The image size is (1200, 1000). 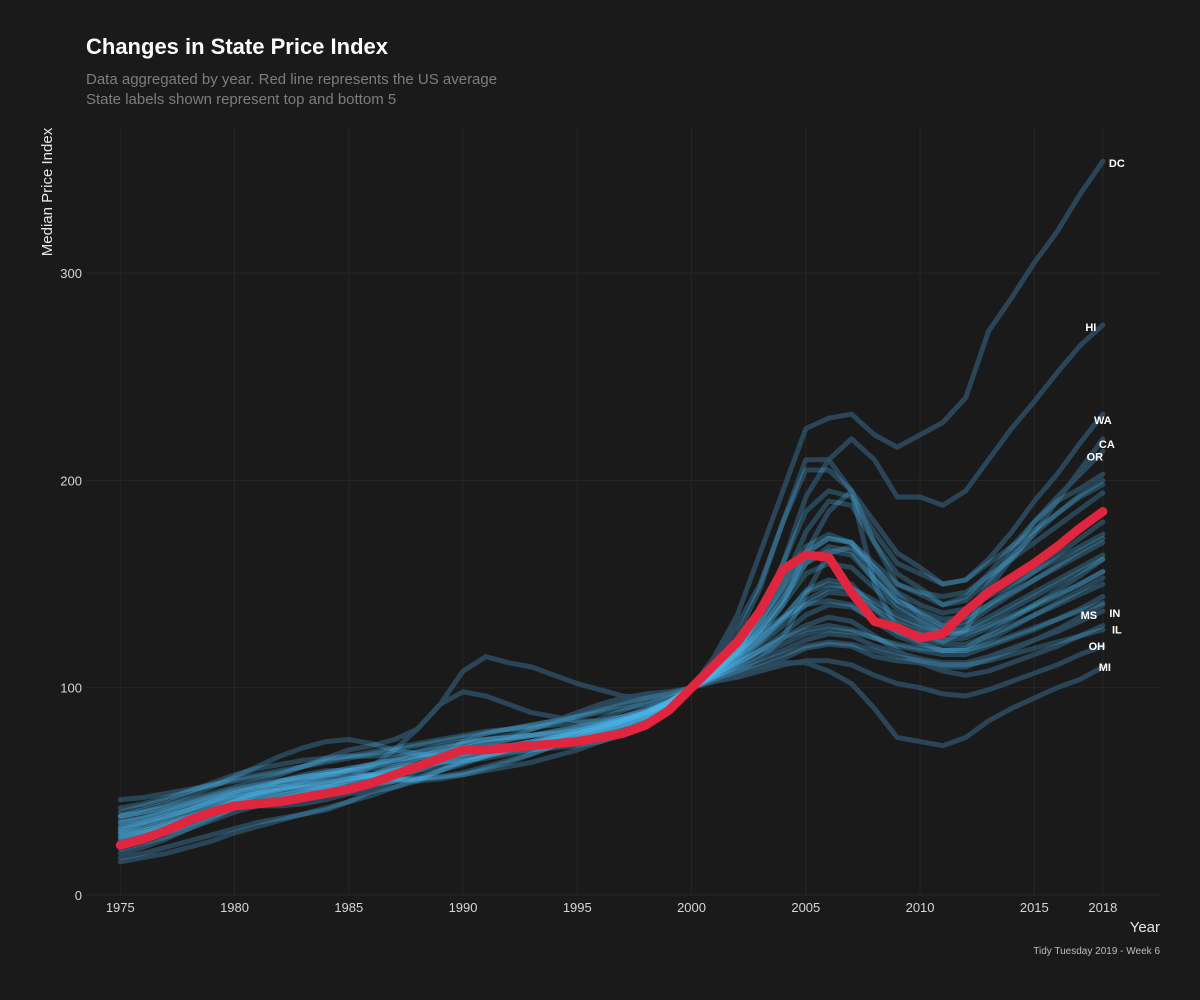 I want to click on x-tick-label: 1990, so click(x=463, y=907).